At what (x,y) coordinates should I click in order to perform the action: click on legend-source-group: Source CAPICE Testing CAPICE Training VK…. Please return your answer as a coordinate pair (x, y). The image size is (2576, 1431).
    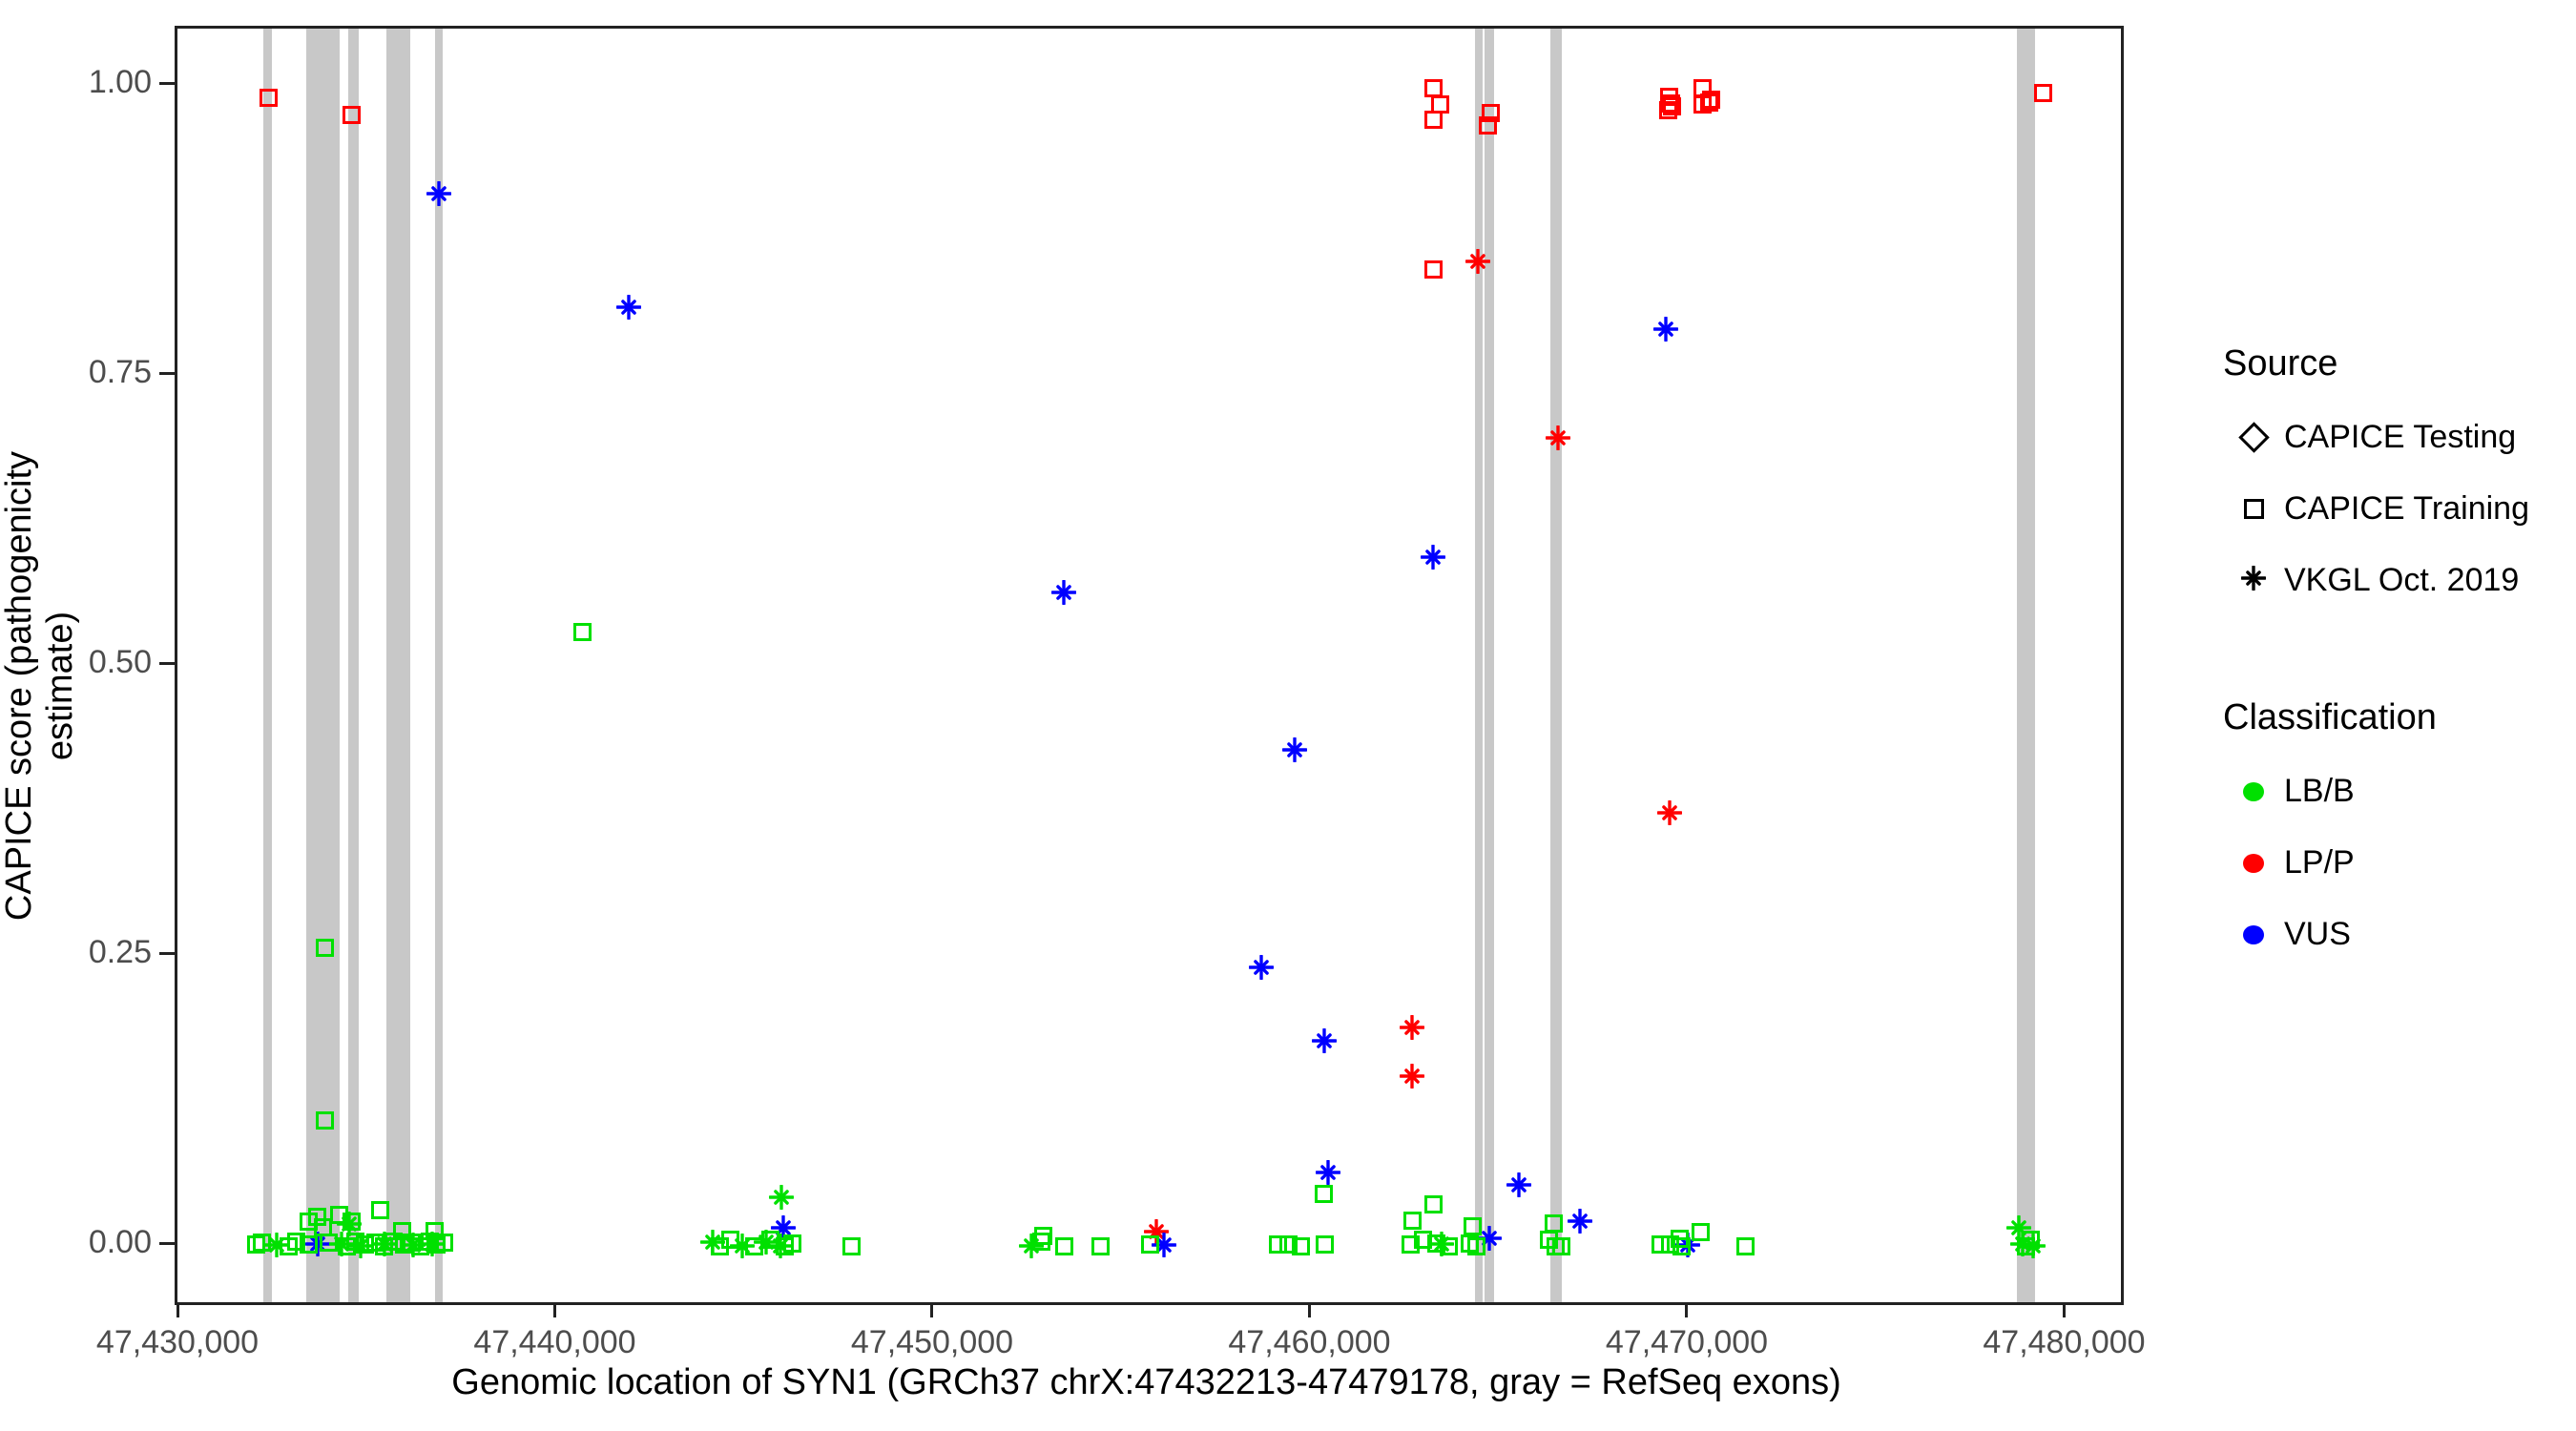
    Looking at the image, I should click on (2394, 479).